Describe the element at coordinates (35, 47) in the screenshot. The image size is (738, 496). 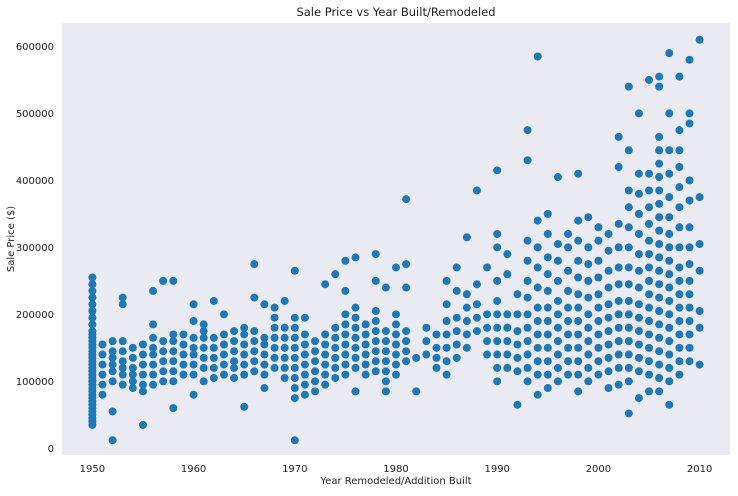
I see `y-tick-label: 600000` at that location.